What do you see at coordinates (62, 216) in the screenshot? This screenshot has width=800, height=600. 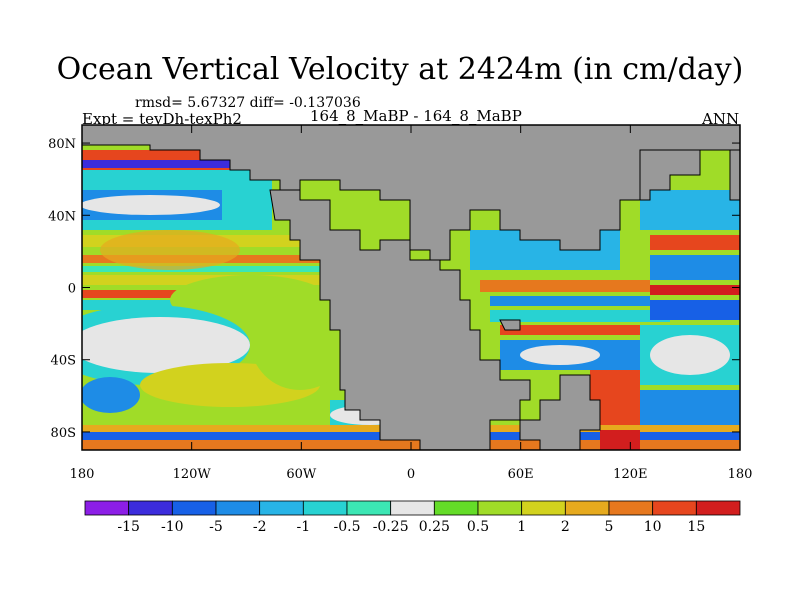 I see `y-tick-label: 40N` at bounding box center [62, 216].